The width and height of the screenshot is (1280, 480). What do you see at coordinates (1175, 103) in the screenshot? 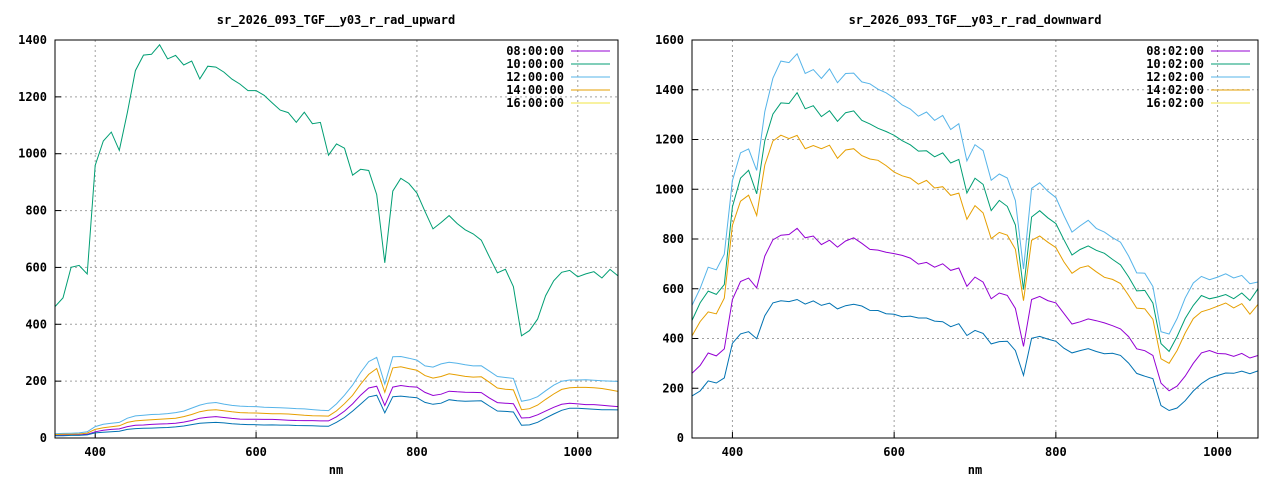
I see `legend-label: 16:02:00` at bounding box center [1175, 103].